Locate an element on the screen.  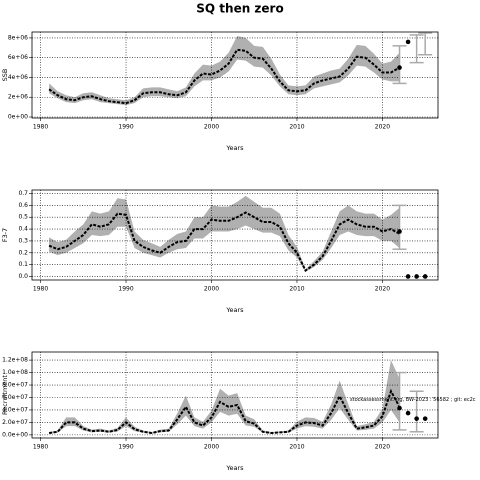
y-axis-label: Recruitment is located at coordinates (5, 395).